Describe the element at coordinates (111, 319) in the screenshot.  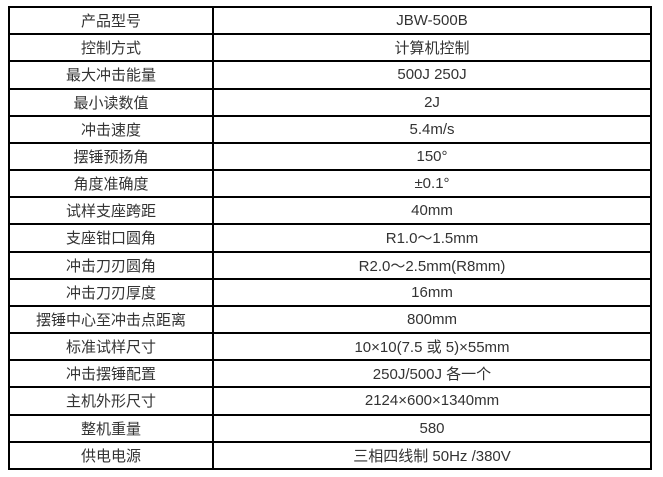
I see `spec-label: 摆锤中心至冲击点距离` at that location.